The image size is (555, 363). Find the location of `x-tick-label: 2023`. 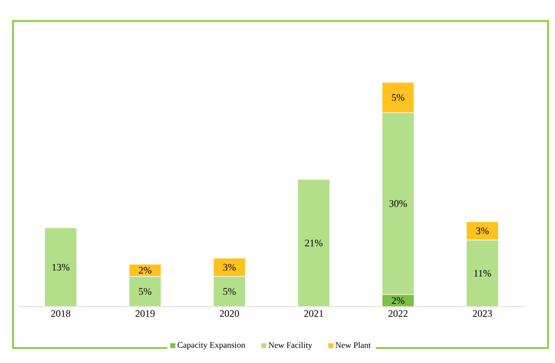

x-tick-label: 2023 is located at coordinates (482, 313).